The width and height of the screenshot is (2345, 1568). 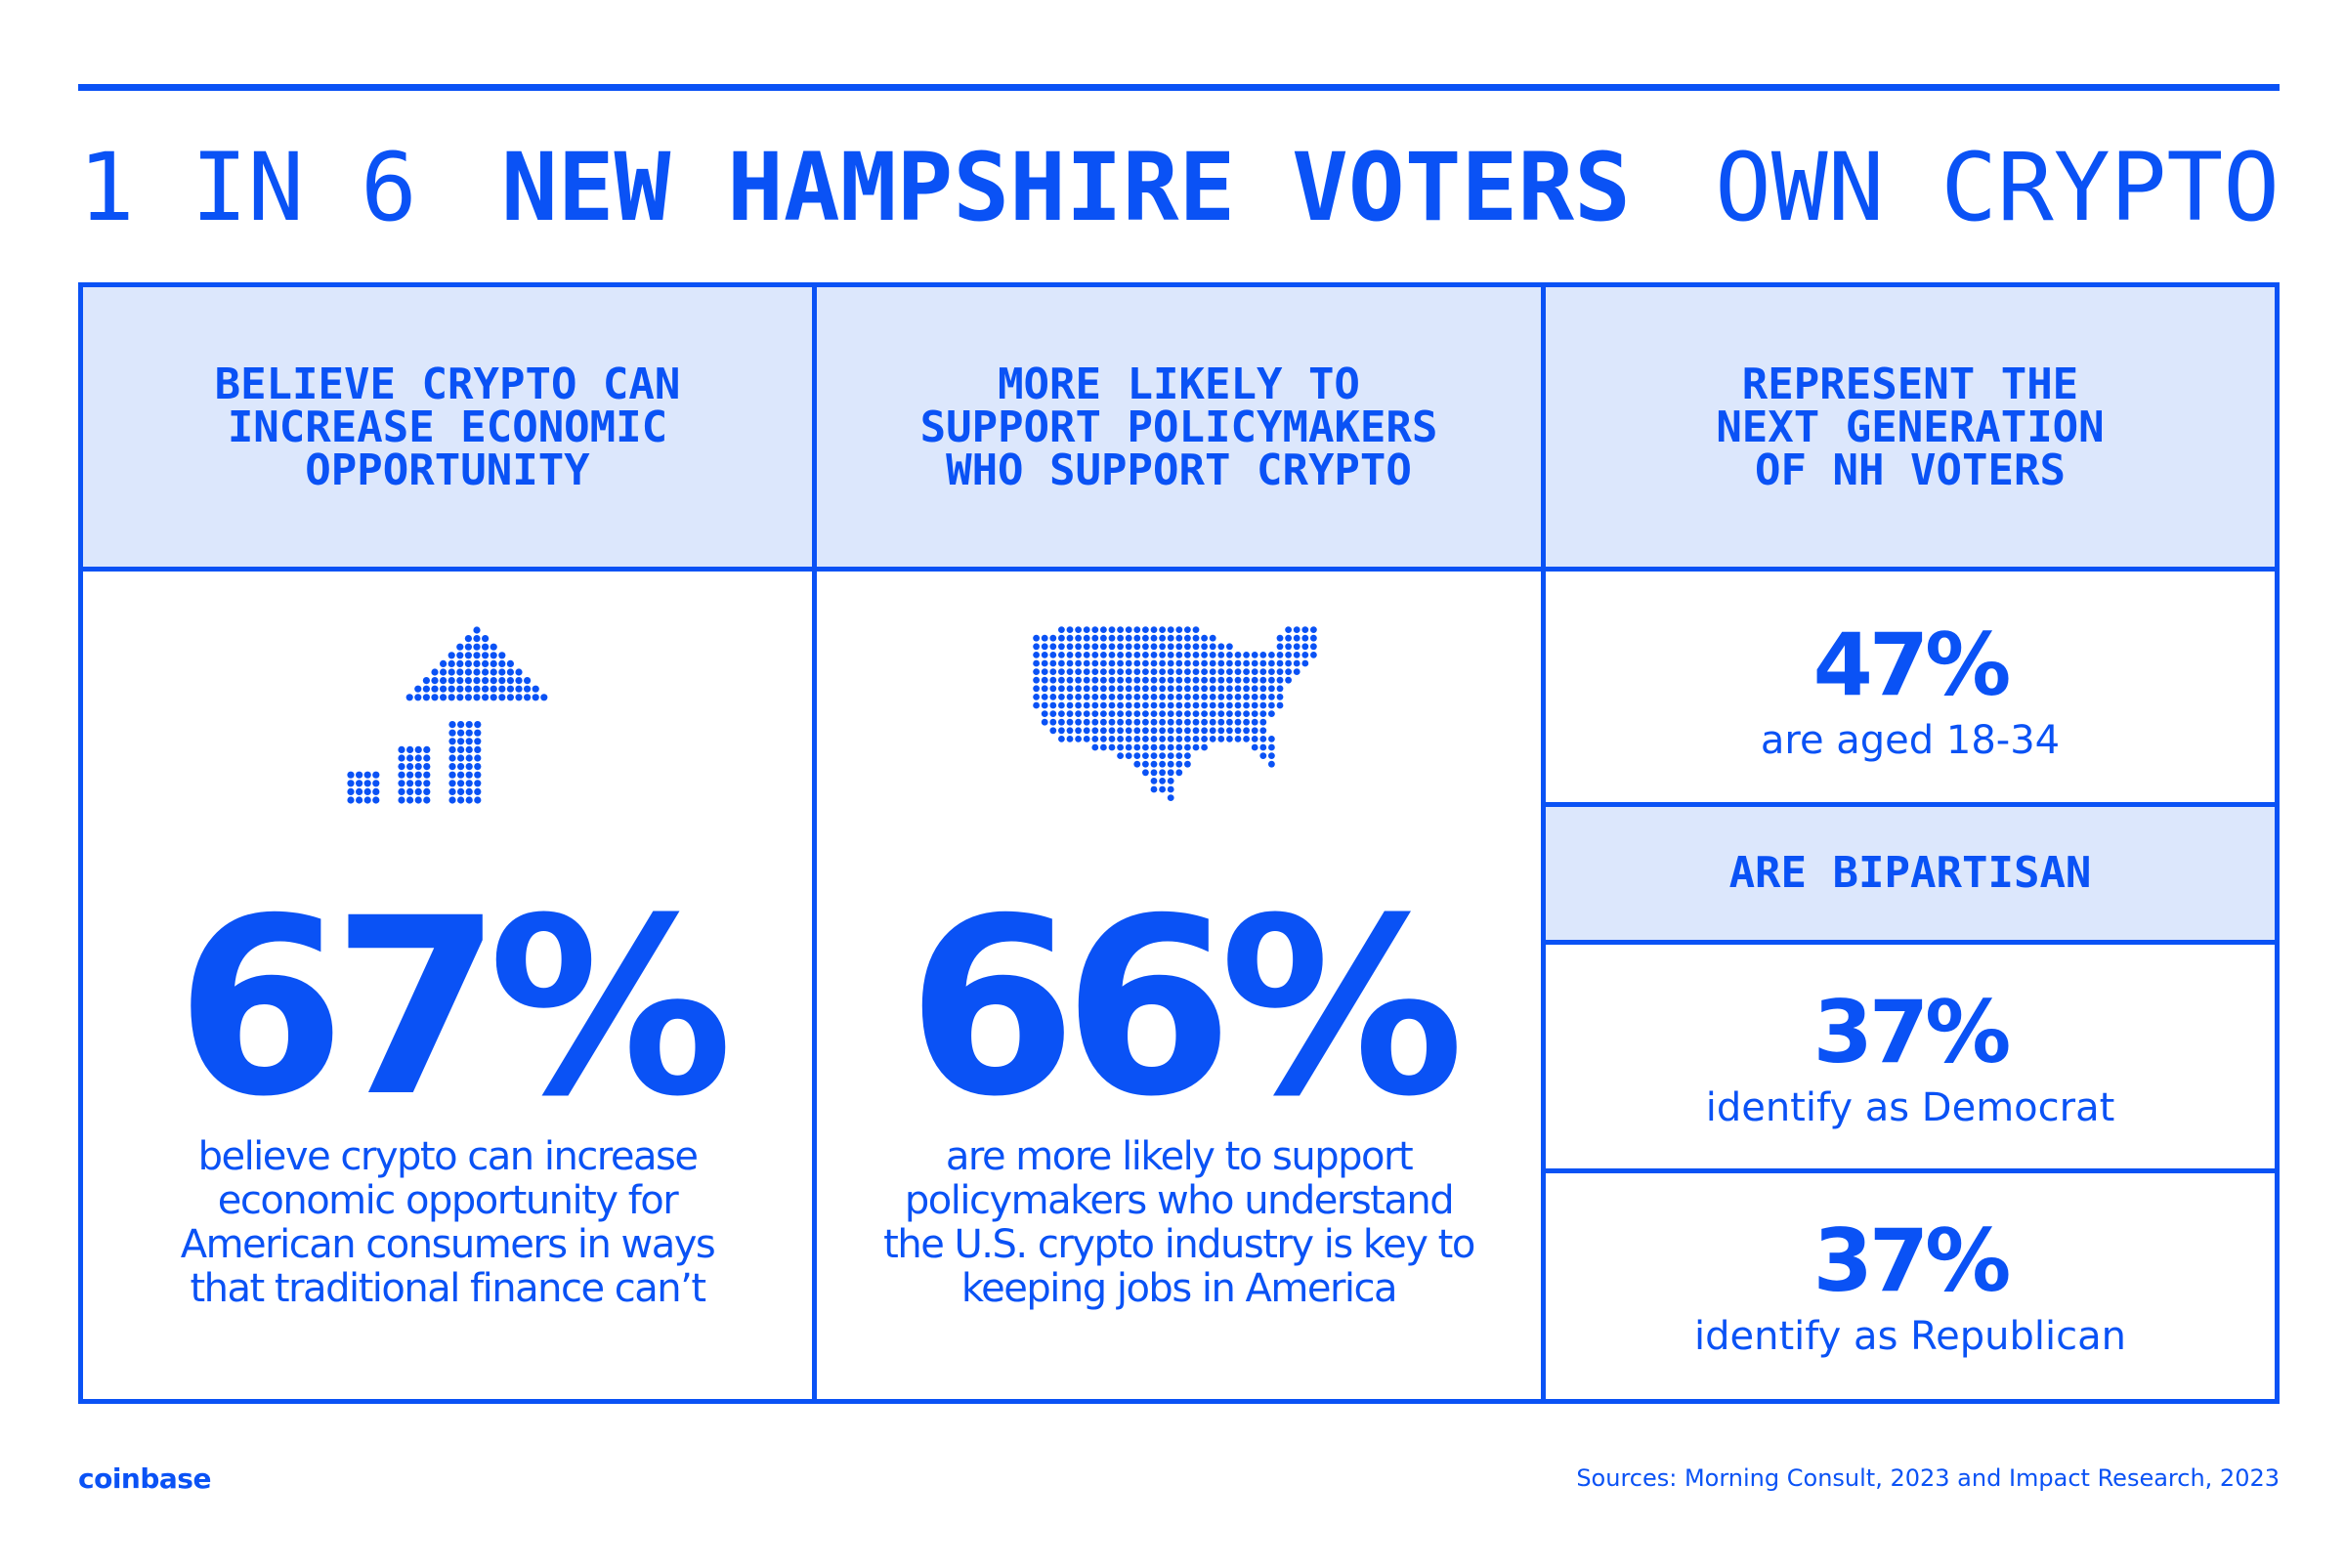 I want to click on stat-value-republican: 37%, so click(x=1912, y=1260).